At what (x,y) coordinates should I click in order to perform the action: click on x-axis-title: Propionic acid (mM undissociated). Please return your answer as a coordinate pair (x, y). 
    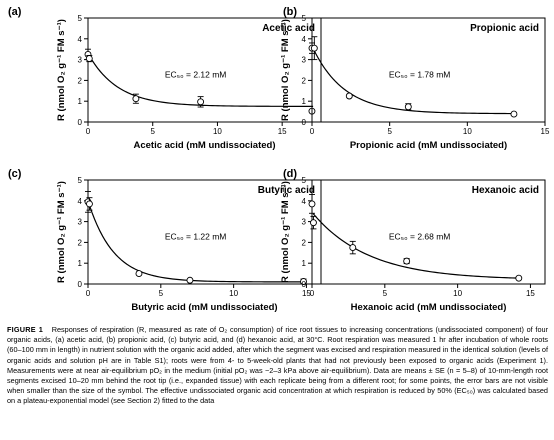
    Looking at the image, I should click on (428, 145).